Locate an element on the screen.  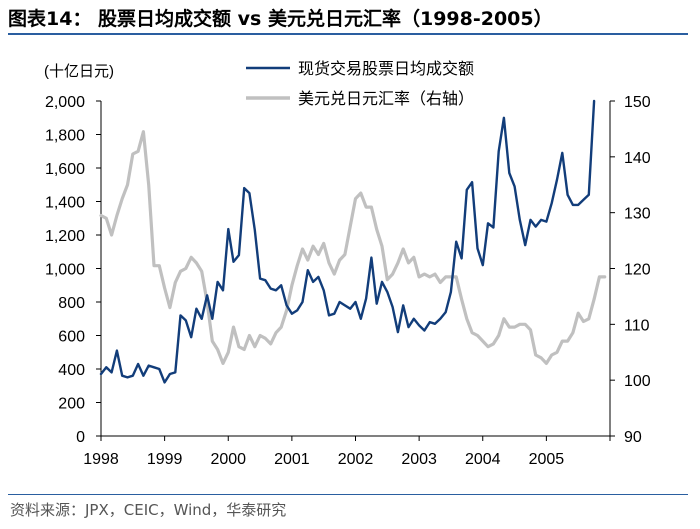
right-tick-label: 140 is located at coordinates (637, 158).